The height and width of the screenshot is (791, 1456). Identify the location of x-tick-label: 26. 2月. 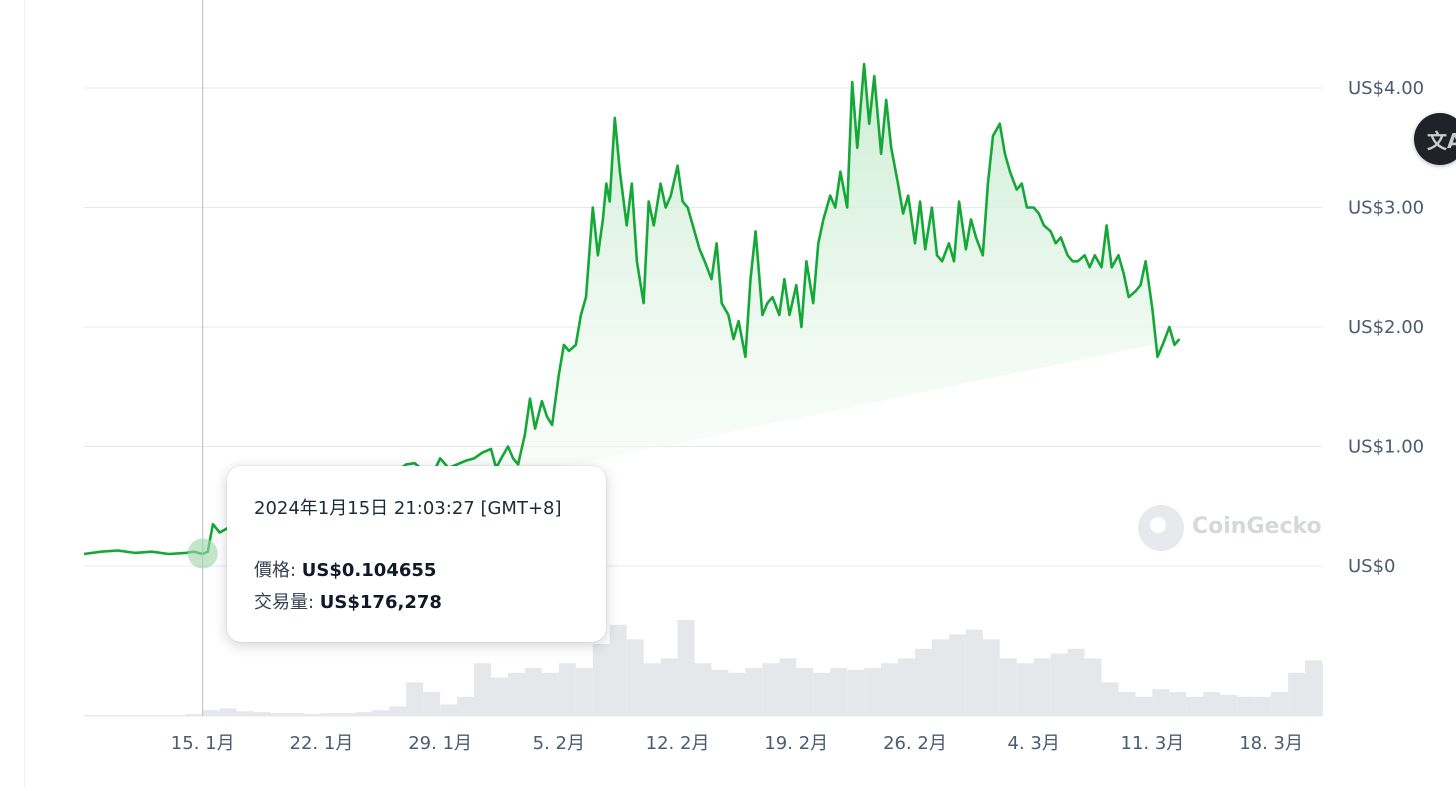
(915, 743).